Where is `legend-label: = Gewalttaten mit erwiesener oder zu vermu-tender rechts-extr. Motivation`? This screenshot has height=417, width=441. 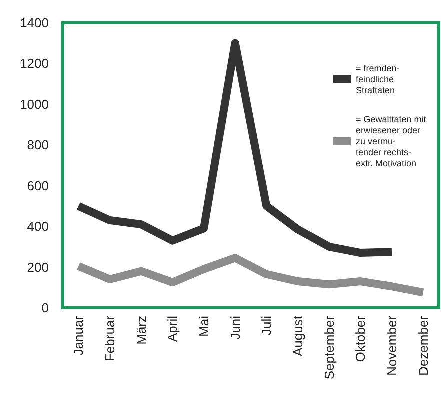 legend-label: = Gewalttaten mit erwiesener oder zu vermu-tender rechts-extr. Motivation is located at coordinates (392, 141).